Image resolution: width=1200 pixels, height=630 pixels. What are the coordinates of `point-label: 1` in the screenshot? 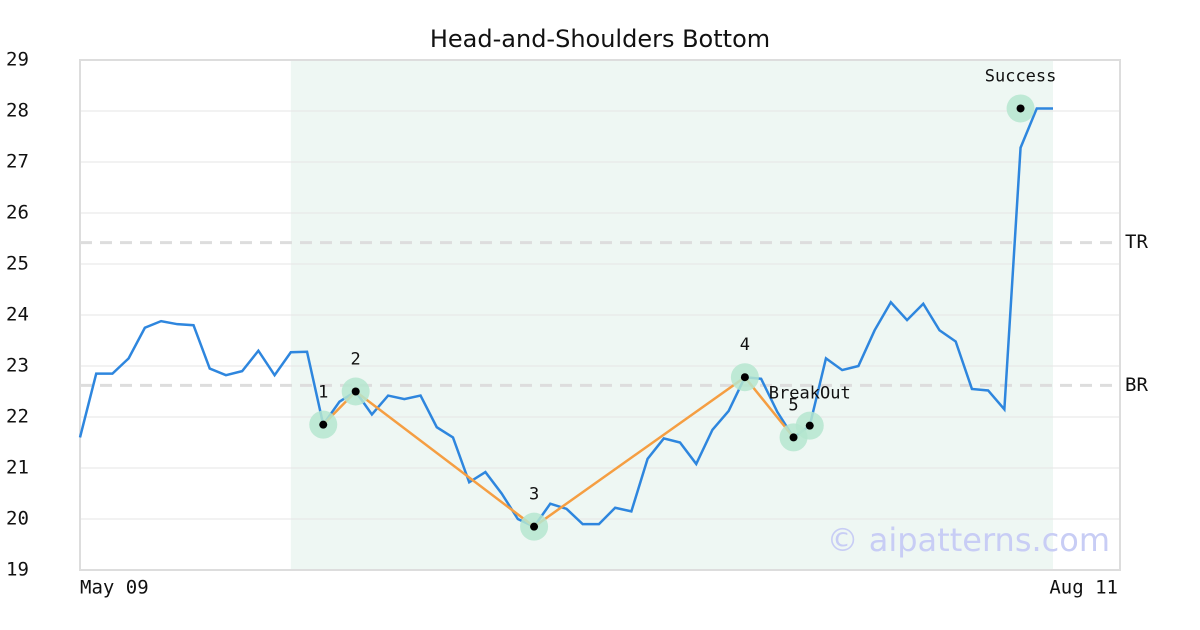 It's located at (323, 393).